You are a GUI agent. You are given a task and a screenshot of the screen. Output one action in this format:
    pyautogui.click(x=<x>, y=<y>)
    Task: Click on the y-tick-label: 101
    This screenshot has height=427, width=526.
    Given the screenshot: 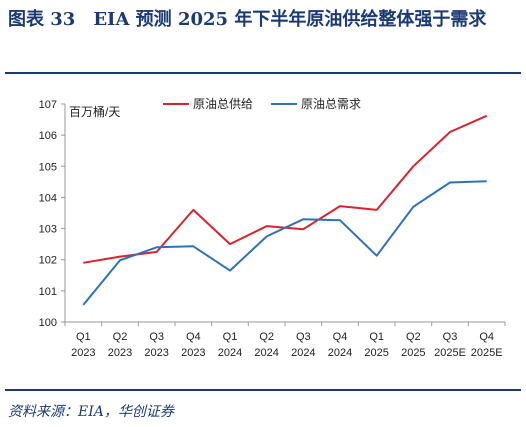 What is the action you would take?
    pyautogui.click(x=48, y=292)
    